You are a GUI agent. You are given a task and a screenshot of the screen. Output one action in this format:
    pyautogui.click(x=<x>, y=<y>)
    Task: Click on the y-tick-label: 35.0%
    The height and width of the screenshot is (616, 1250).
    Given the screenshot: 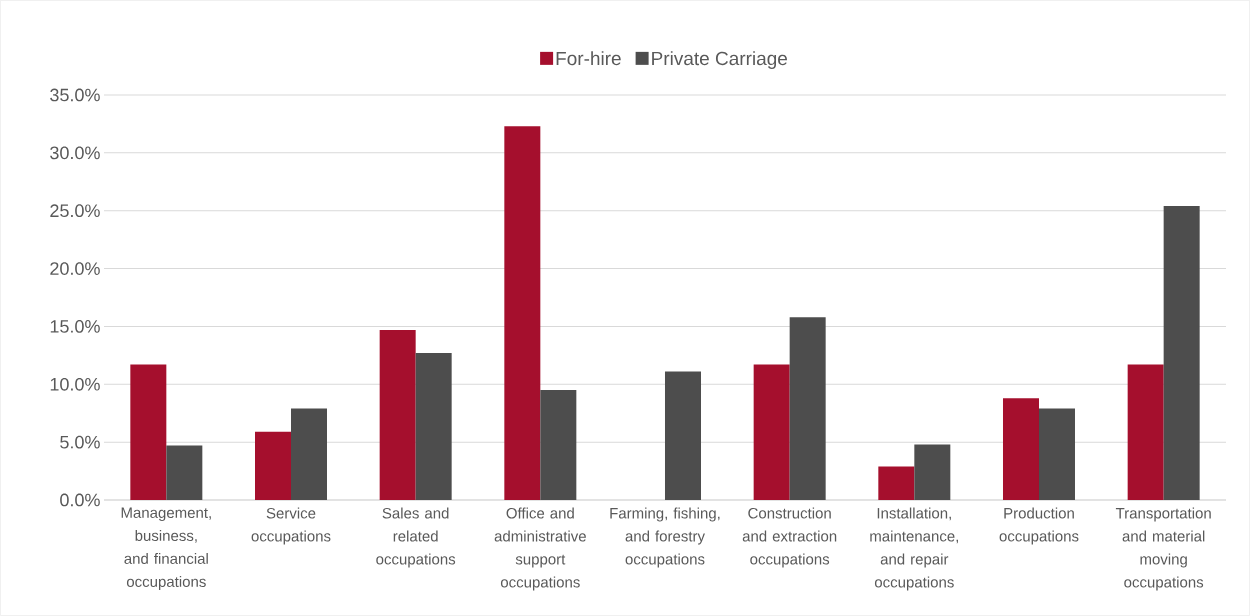 What is the action you would take?
    pyautogui.click(x=75, y=95)
    